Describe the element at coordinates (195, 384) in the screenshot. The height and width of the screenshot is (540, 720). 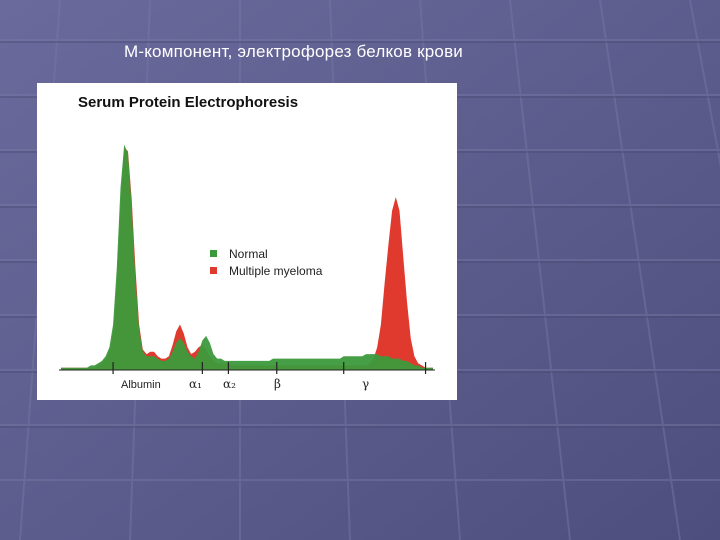
I see `zone-label-alpha1: α₁` at that location.